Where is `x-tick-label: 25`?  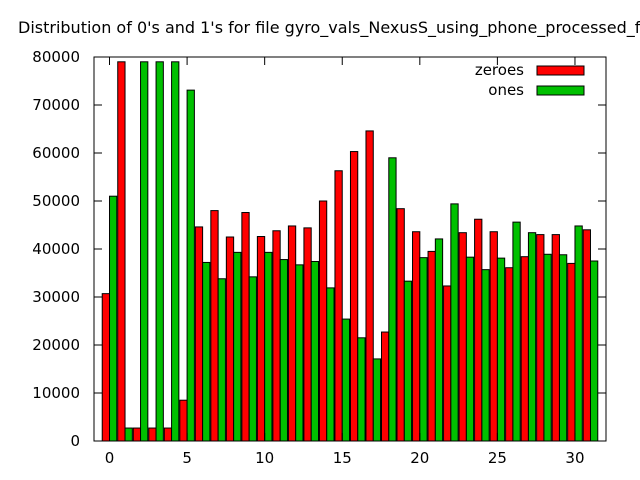 x-tick-label: 25 is located at coordinates (497, 458).